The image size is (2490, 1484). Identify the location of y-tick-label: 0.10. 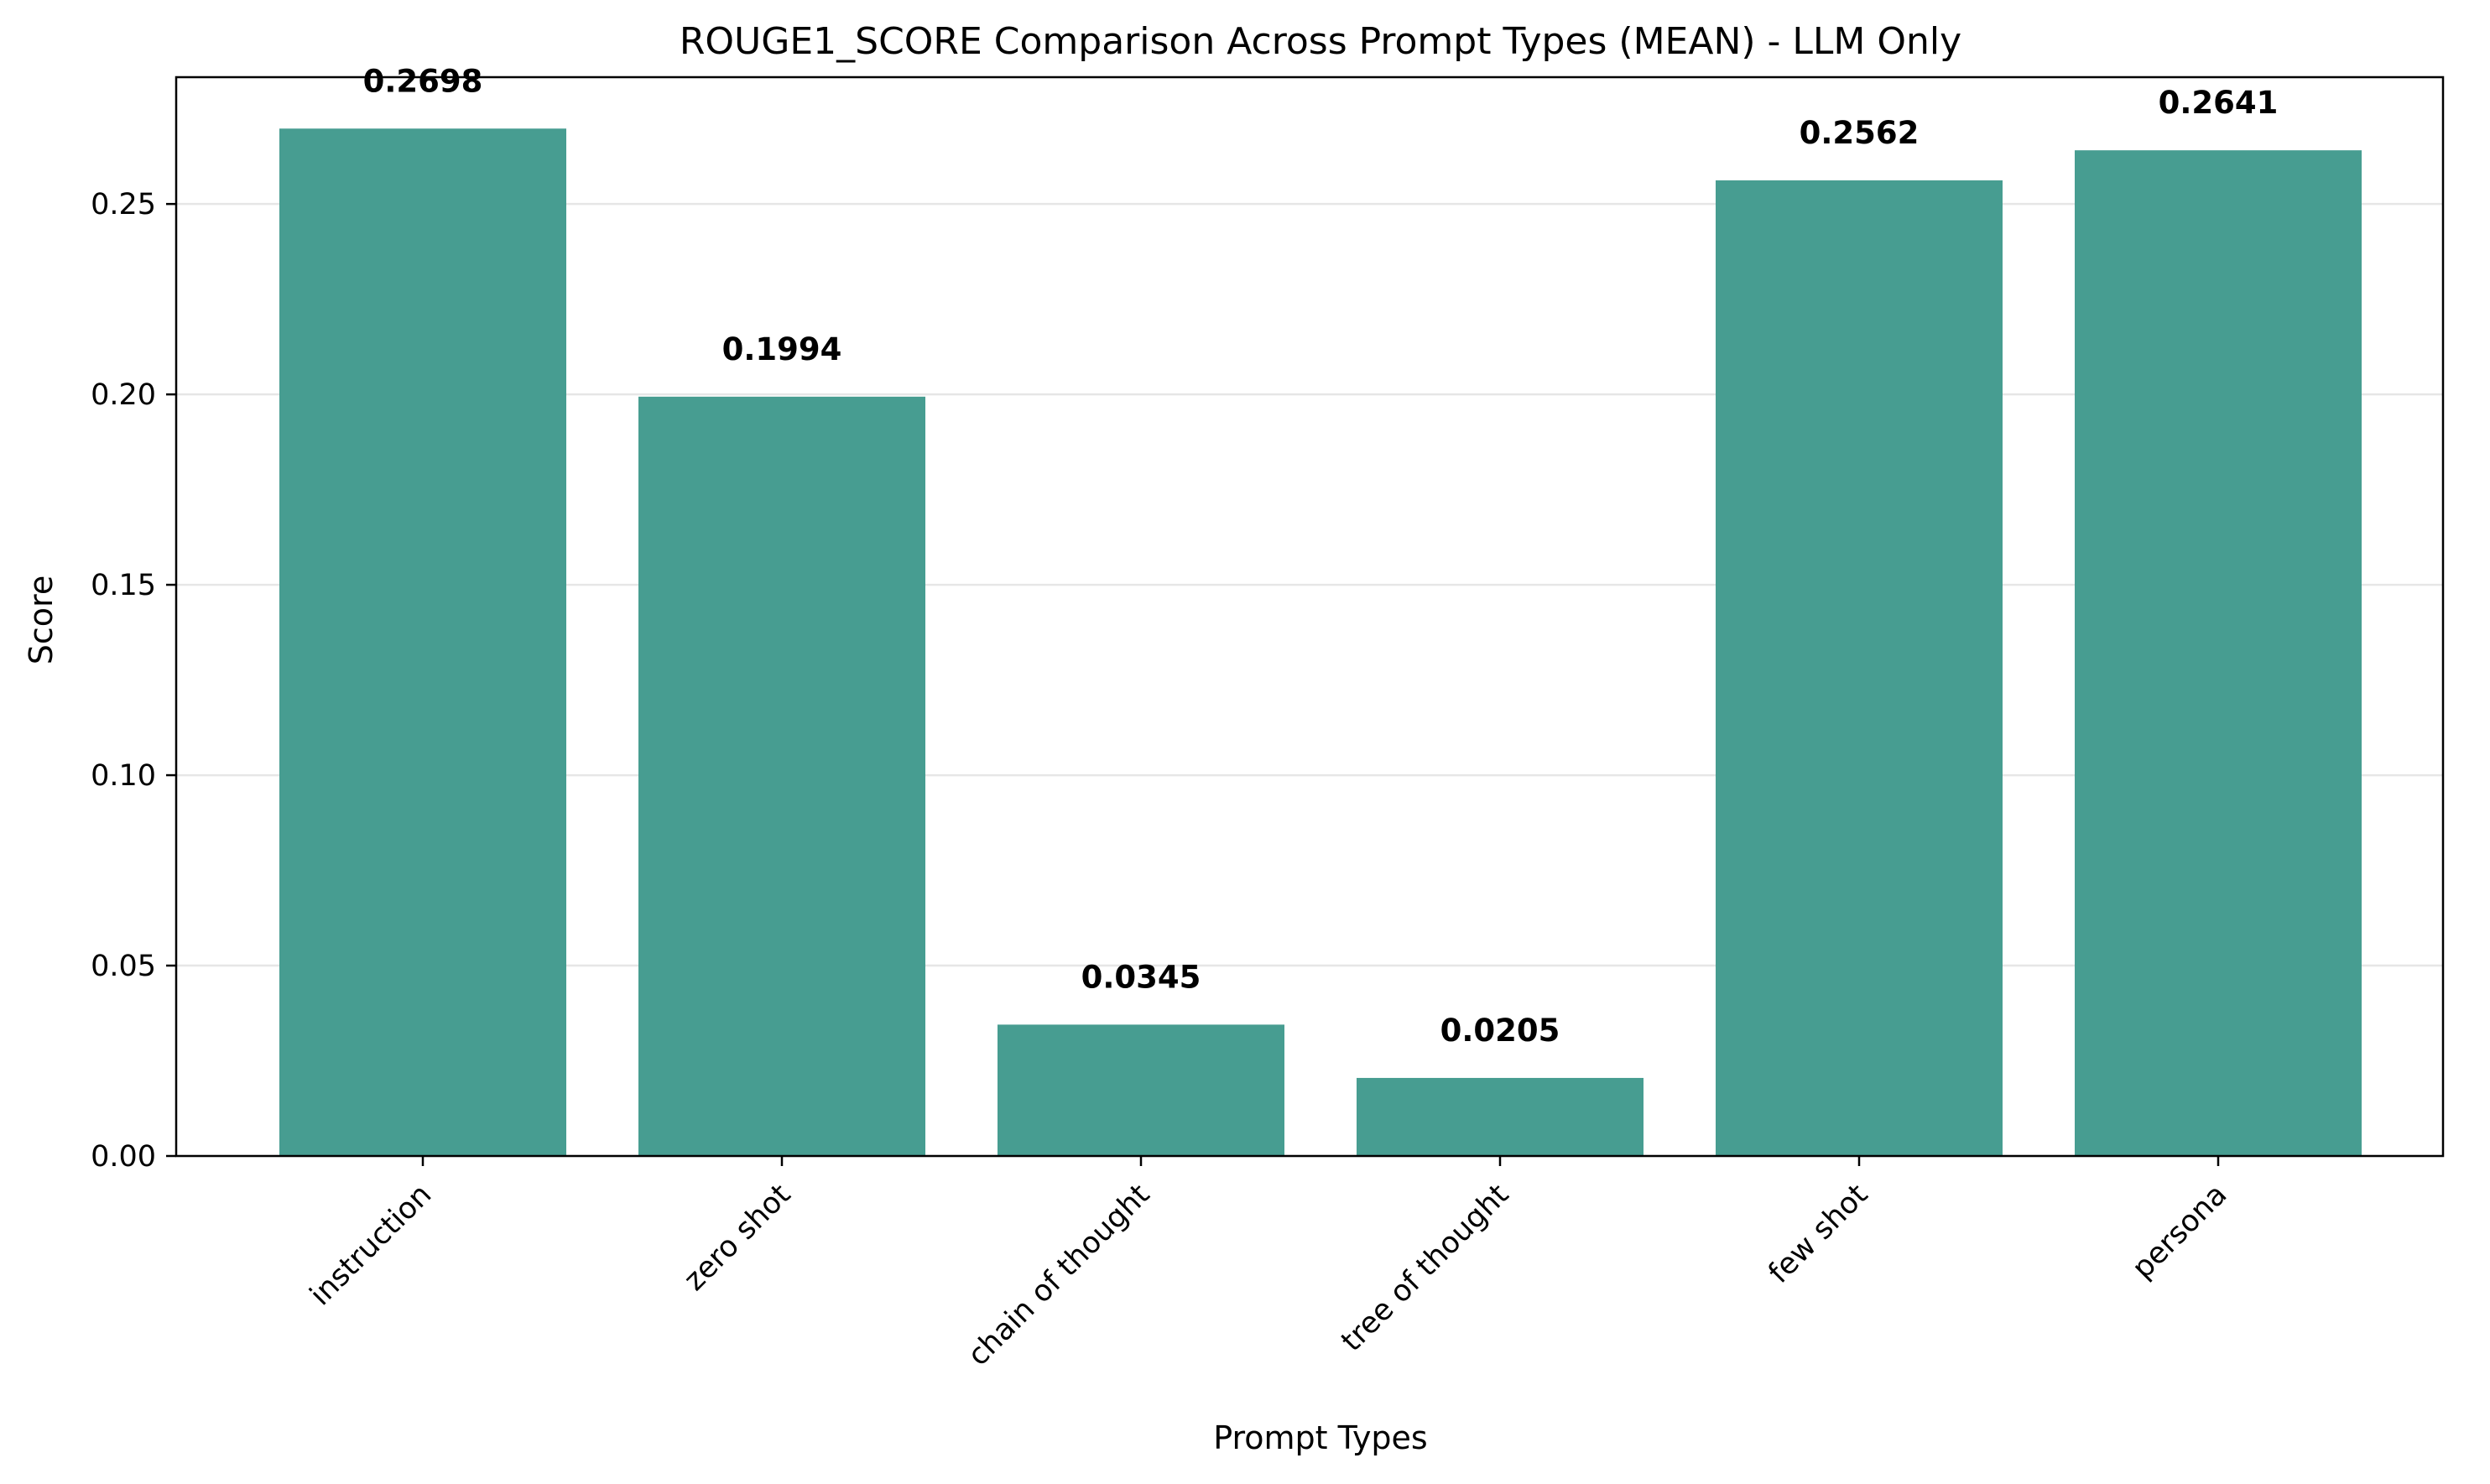
(124, 776).